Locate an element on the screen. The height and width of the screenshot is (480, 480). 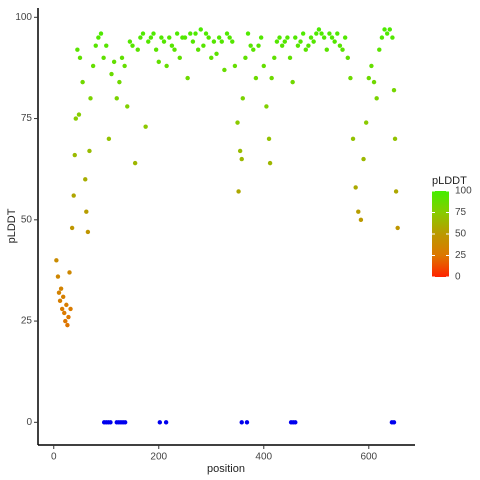
legend-tick-label: 50 is located at coordinates (461, 234).